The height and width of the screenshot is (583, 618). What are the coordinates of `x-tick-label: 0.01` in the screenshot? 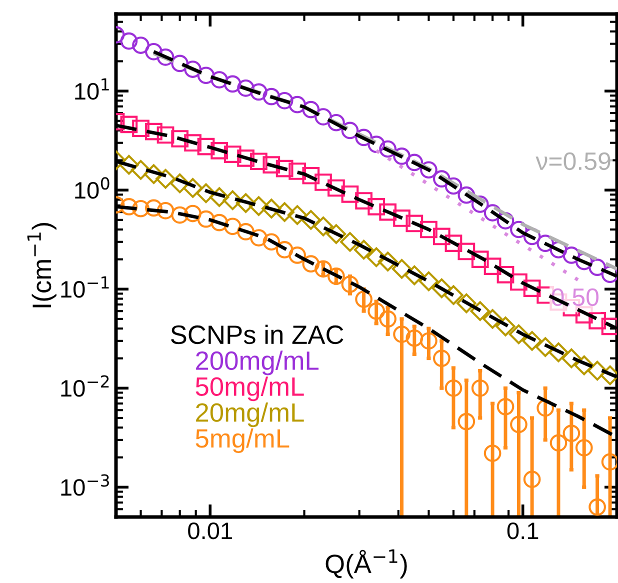 It's located at (210, 531).